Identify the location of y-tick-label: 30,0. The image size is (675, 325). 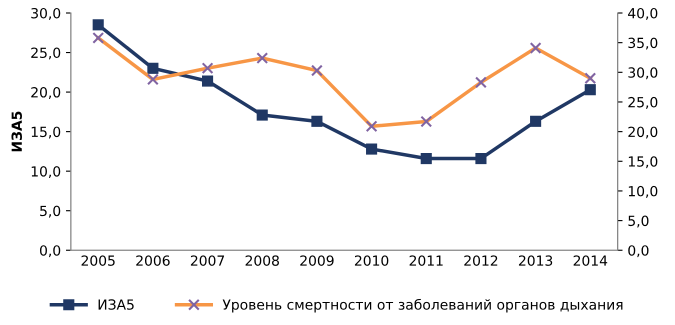
(45, 14).